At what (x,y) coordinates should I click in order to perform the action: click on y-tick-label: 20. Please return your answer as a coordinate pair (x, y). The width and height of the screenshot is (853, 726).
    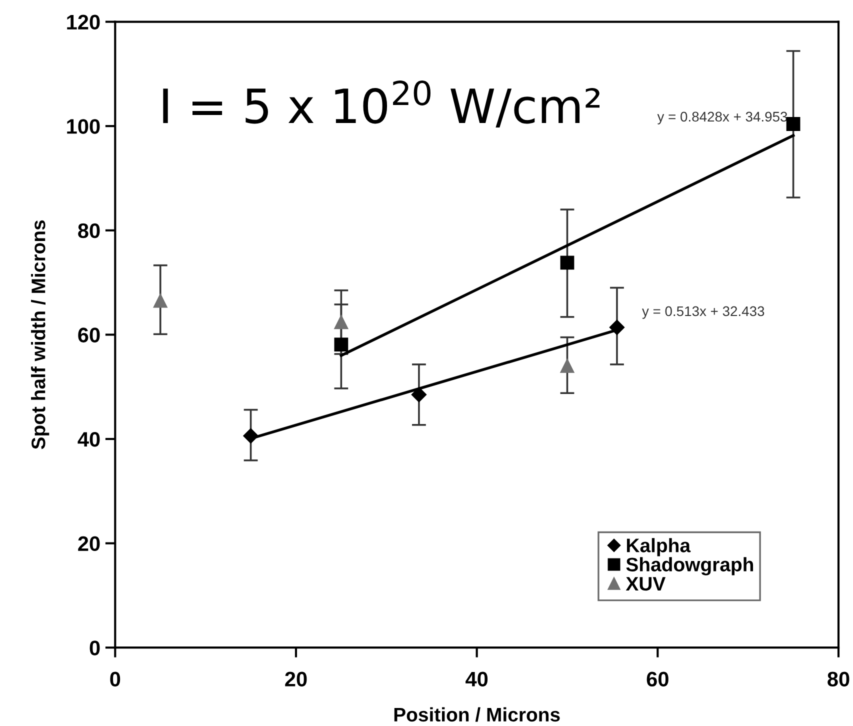
    Looking at the image, I should click on (89, 544).